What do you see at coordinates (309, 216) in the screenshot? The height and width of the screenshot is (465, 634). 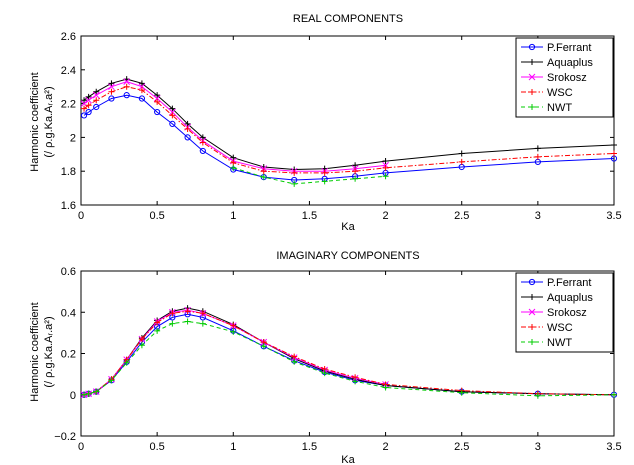 I see `x-tick-label: 1.5` at bounding box center [309, 216].